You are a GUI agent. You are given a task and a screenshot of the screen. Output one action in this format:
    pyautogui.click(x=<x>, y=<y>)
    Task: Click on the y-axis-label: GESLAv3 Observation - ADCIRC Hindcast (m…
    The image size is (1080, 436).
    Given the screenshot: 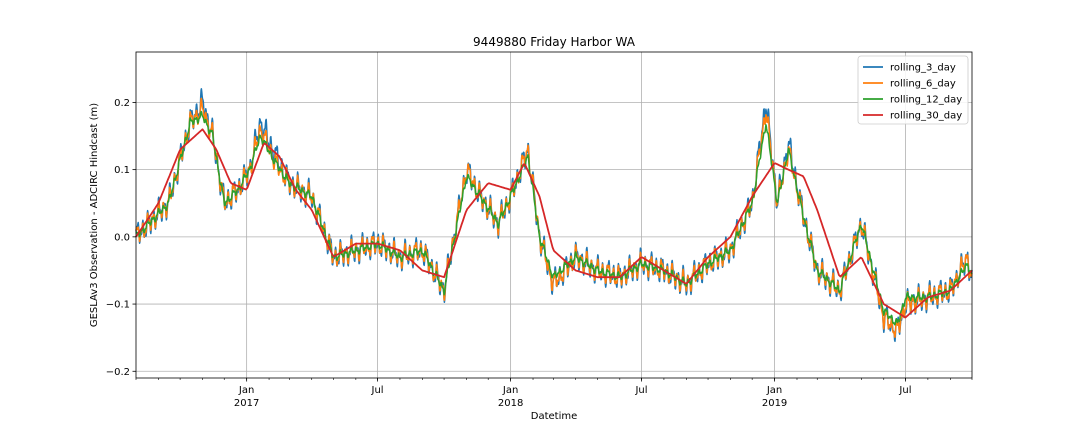 What is the action you would take?
    pyautogui.click(x=94, y=215)
    